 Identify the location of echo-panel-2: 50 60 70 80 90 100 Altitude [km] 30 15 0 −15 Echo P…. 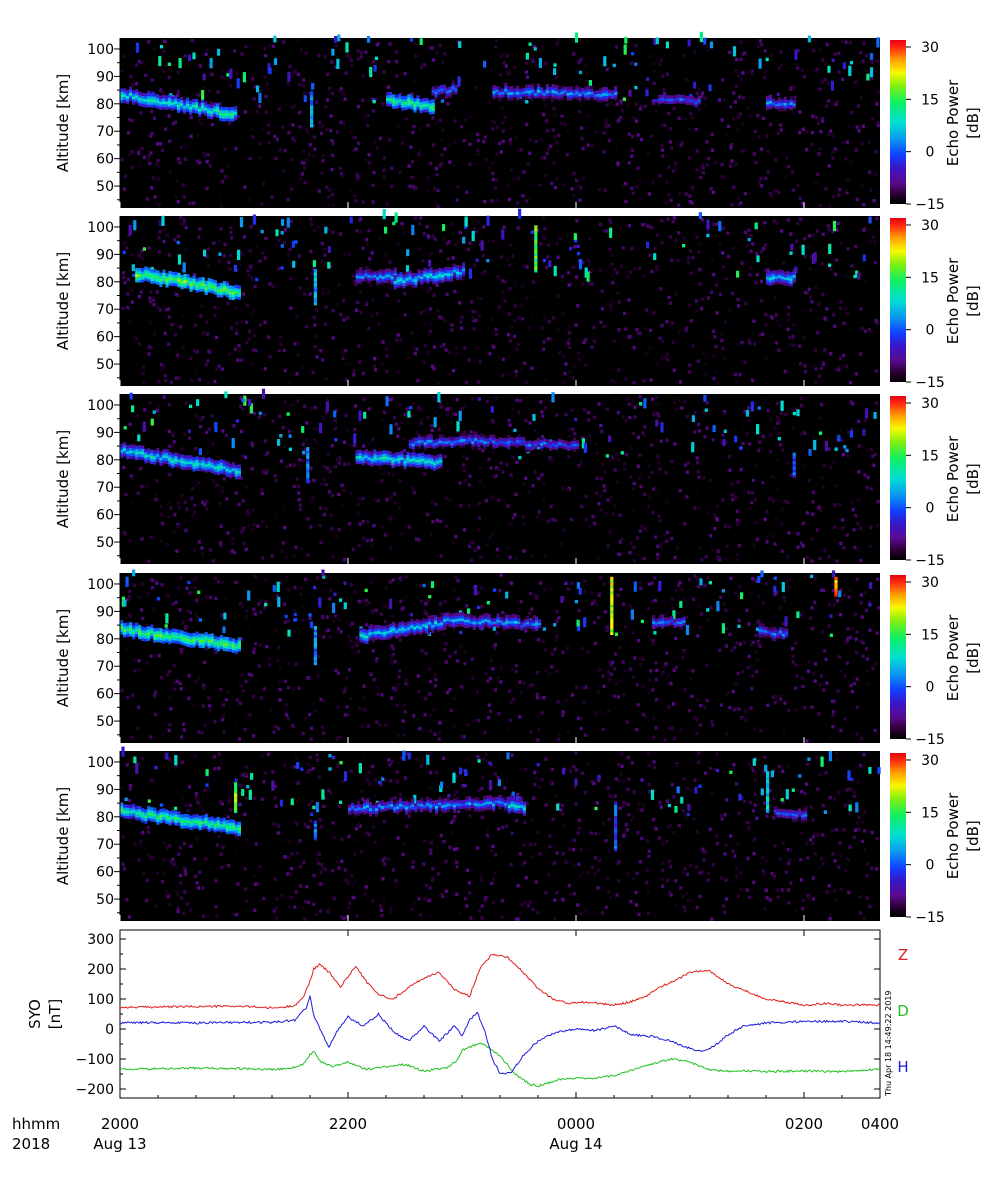
(518, 299).